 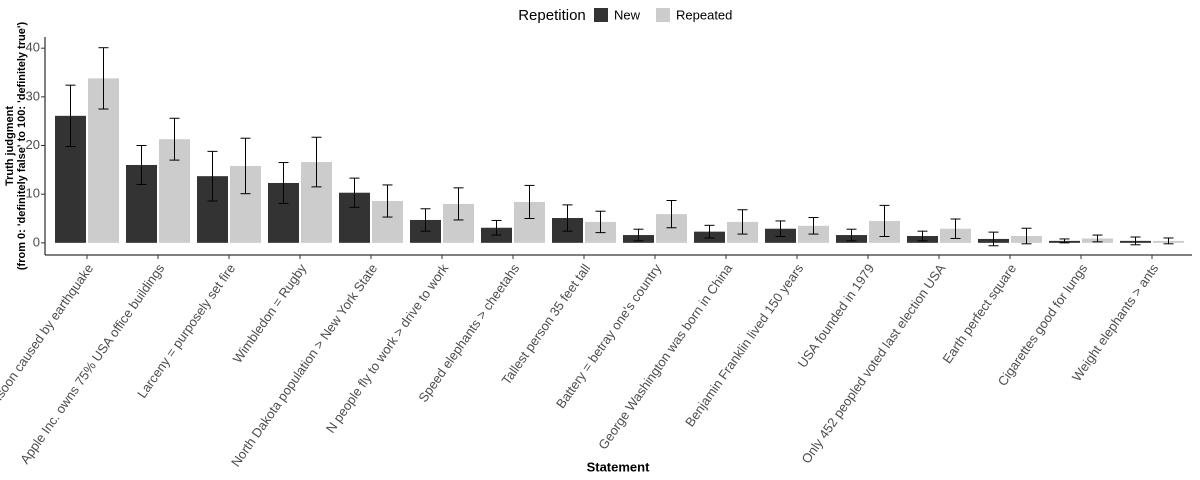 What do you see at coordinates (835, 315) in the screenshot?
I see `x-tick-label: USA founded in 1979` at bounding box center [835, 315].